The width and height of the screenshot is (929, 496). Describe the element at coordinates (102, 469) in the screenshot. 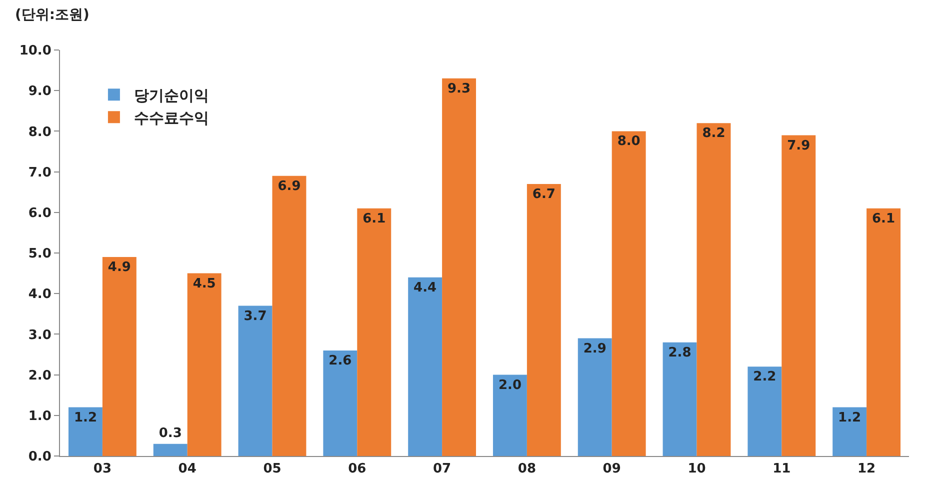

I see `x-tick-label: 03` at that location.